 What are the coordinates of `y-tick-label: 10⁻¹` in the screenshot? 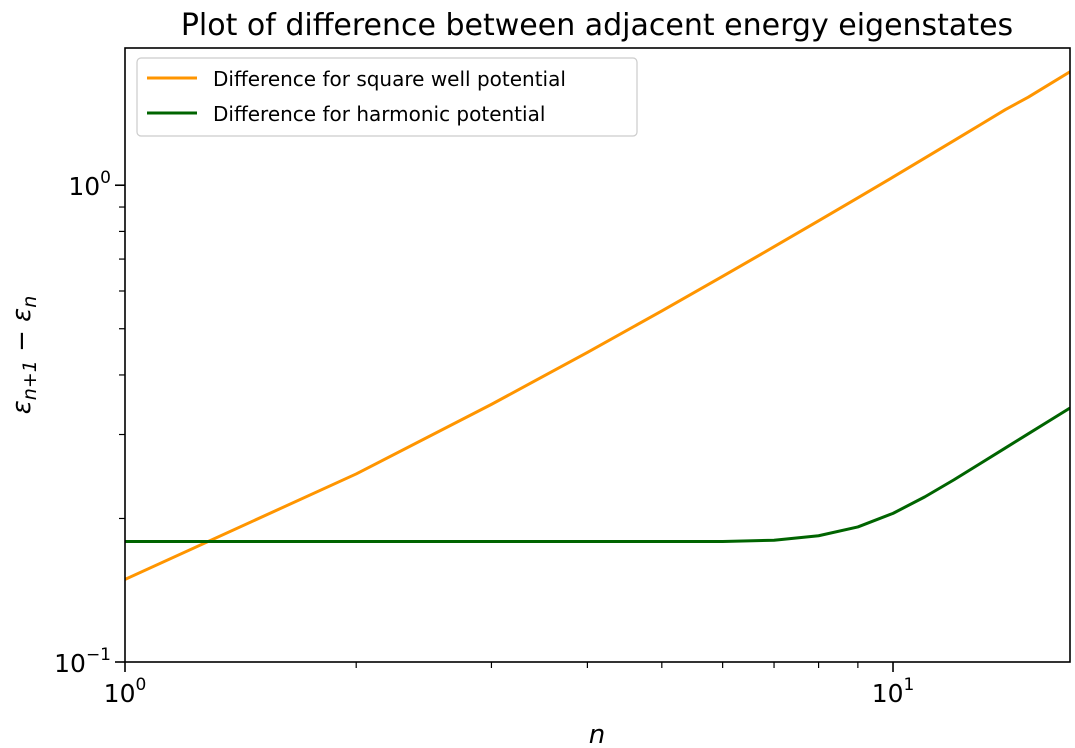 It's located at (82, 661).